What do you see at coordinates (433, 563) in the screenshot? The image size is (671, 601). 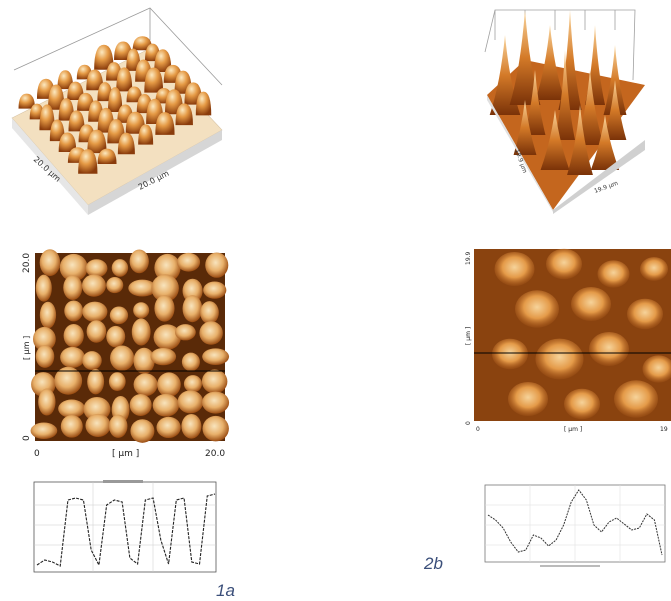 I see `caption-2b: 2b` at bounding box center [433, 563].